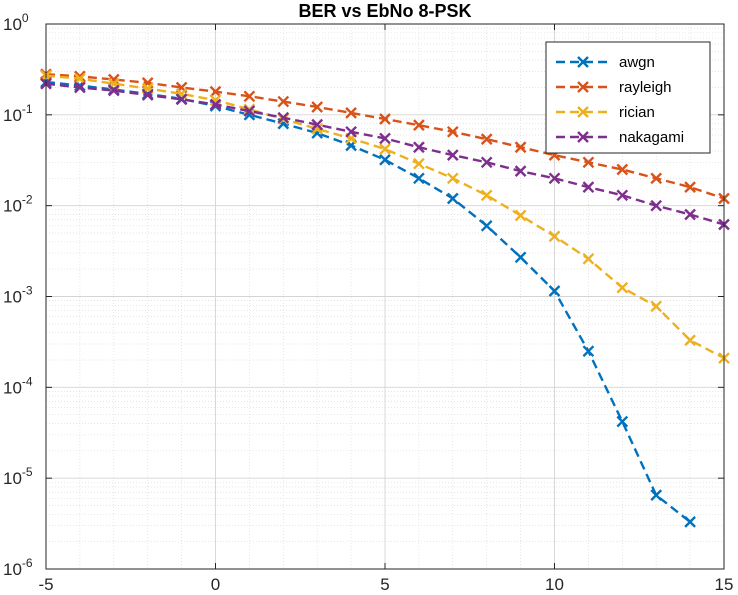 The width and height of the screenshot is (738, 595). What do you see at coordinates (605, 62) in the screenshot?
I see `legend-item-awgn: awgn` at bounding box center [605, 62].